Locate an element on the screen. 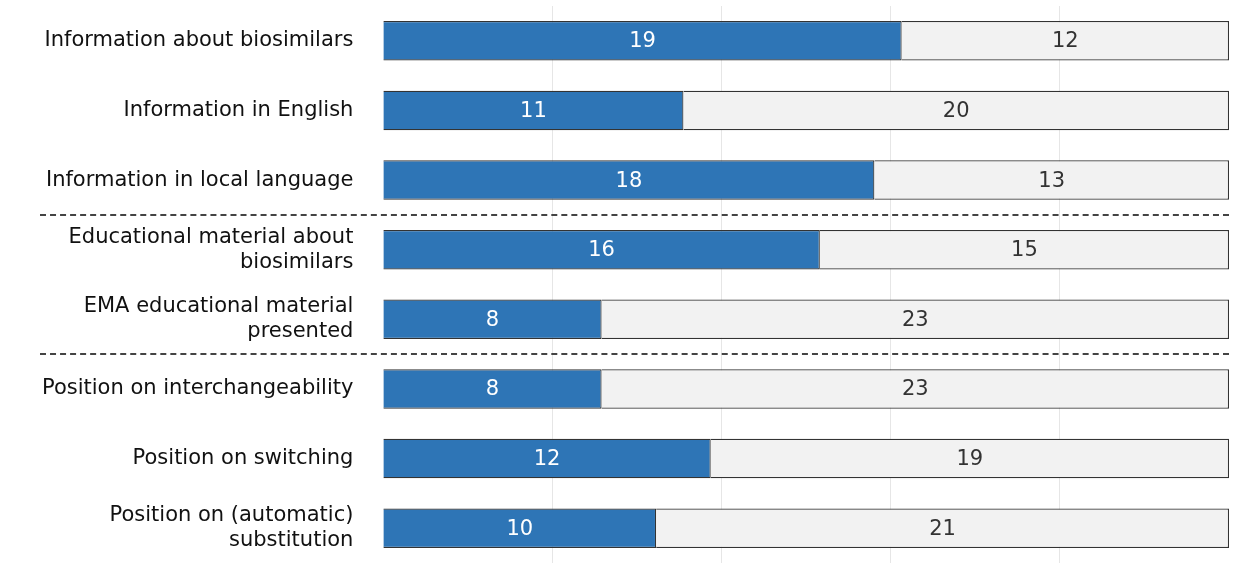 The height and width of the screenshot is (563, 1251). data-label: 20 is located at coordinates (956, 109).